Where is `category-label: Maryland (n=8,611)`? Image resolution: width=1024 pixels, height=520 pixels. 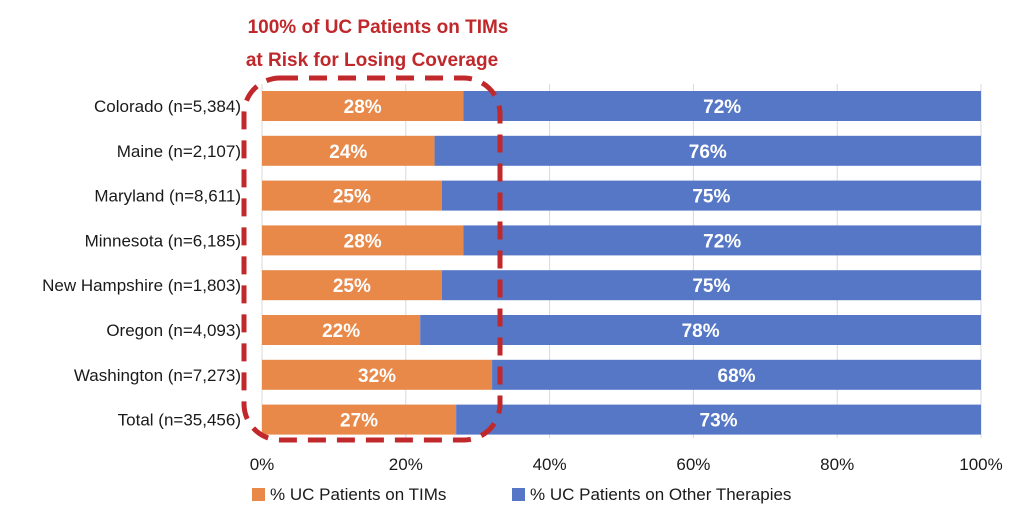 category-label: Maryland (n=8,611) is located at coordinates (167, 196).